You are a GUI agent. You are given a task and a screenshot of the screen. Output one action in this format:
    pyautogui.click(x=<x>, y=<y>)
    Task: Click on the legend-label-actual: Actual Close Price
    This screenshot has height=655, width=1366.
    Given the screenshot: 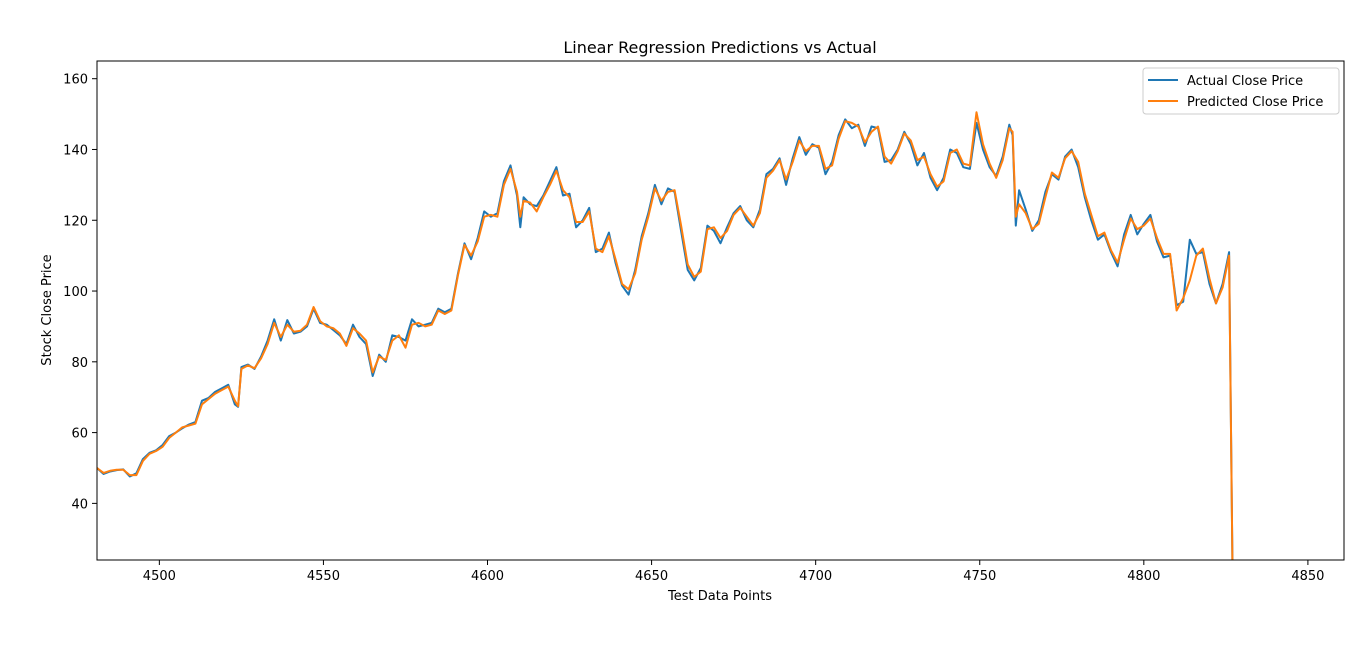 What is the action you would take?
    pyautogui.click(x=1245, y=81)
    